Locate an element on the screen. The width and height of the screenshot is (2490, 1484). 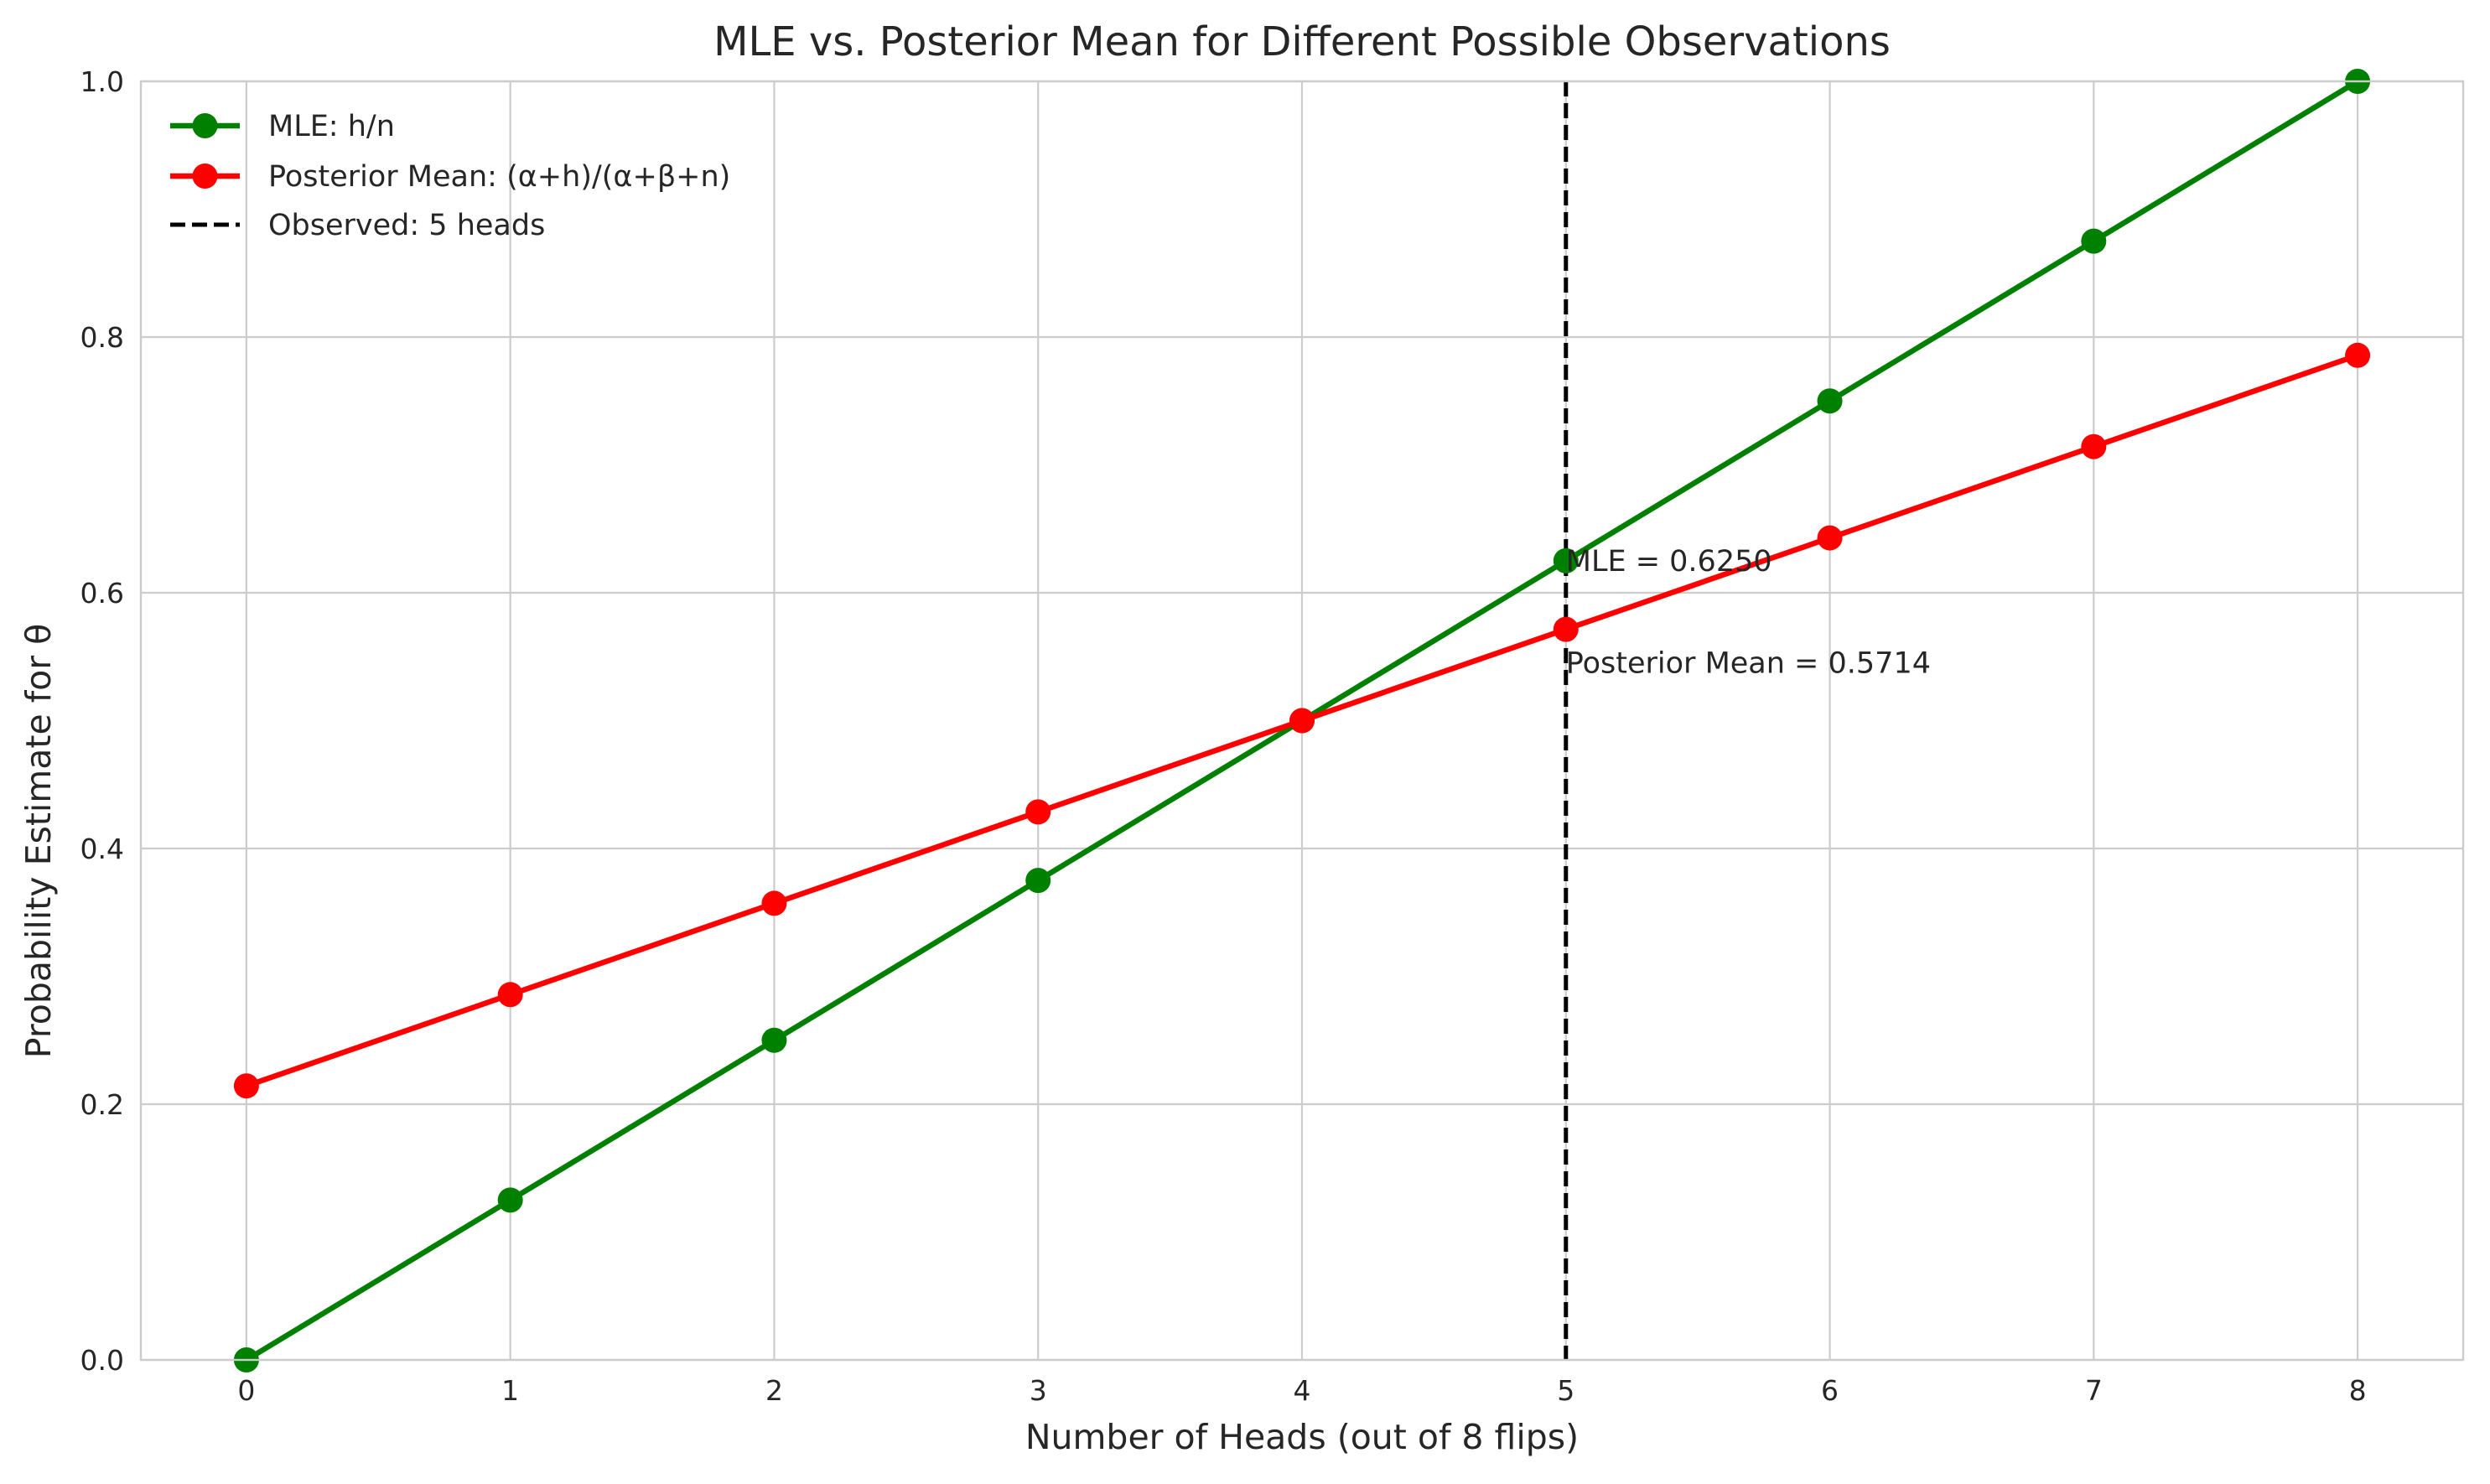
x-tick-label: 4 is located at coordinates (1302, 1390).